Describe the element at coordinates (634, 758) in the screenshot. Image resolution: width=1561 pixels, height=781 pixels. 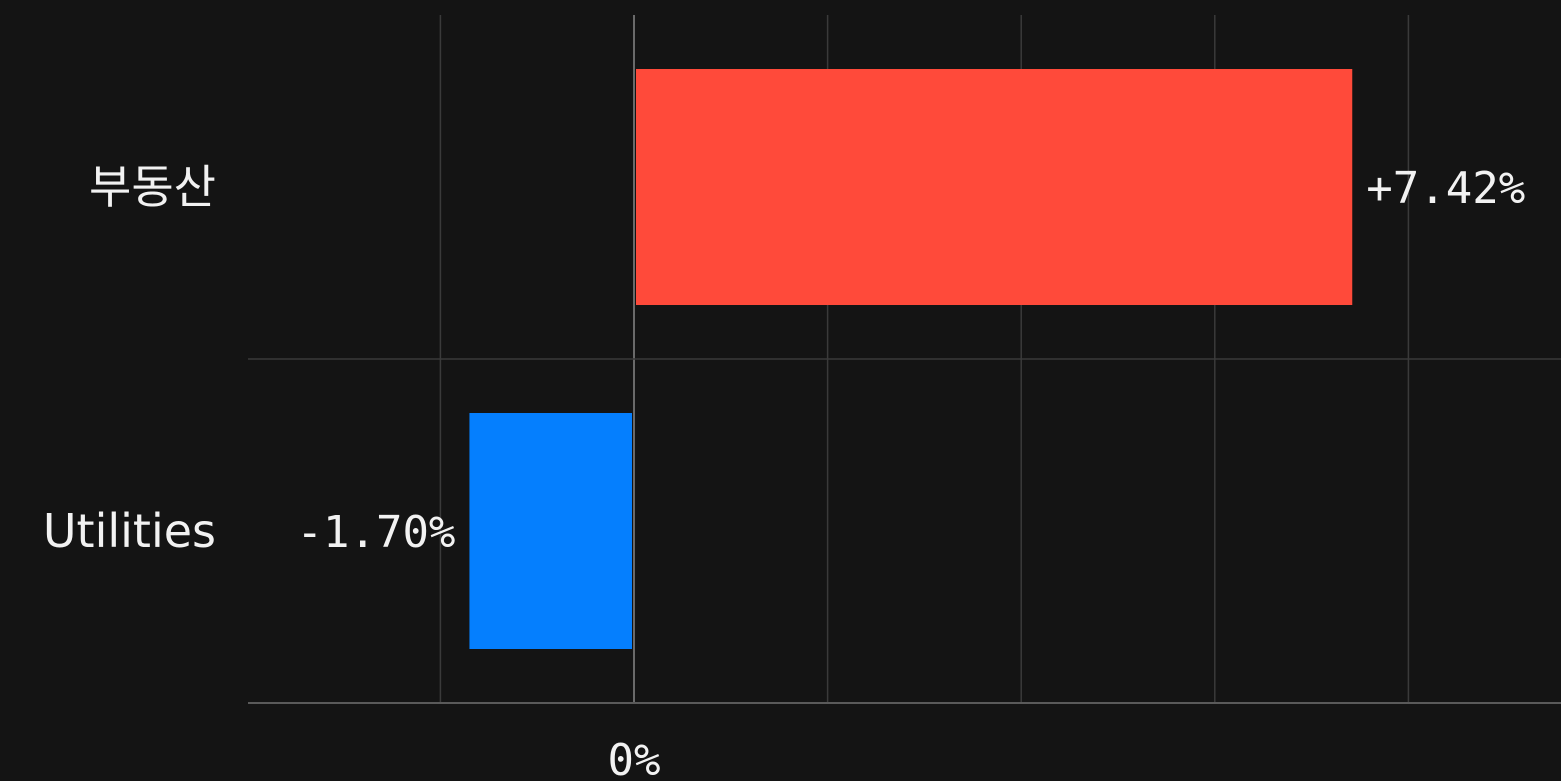
I see `x-tick-label: 0%` at that location.